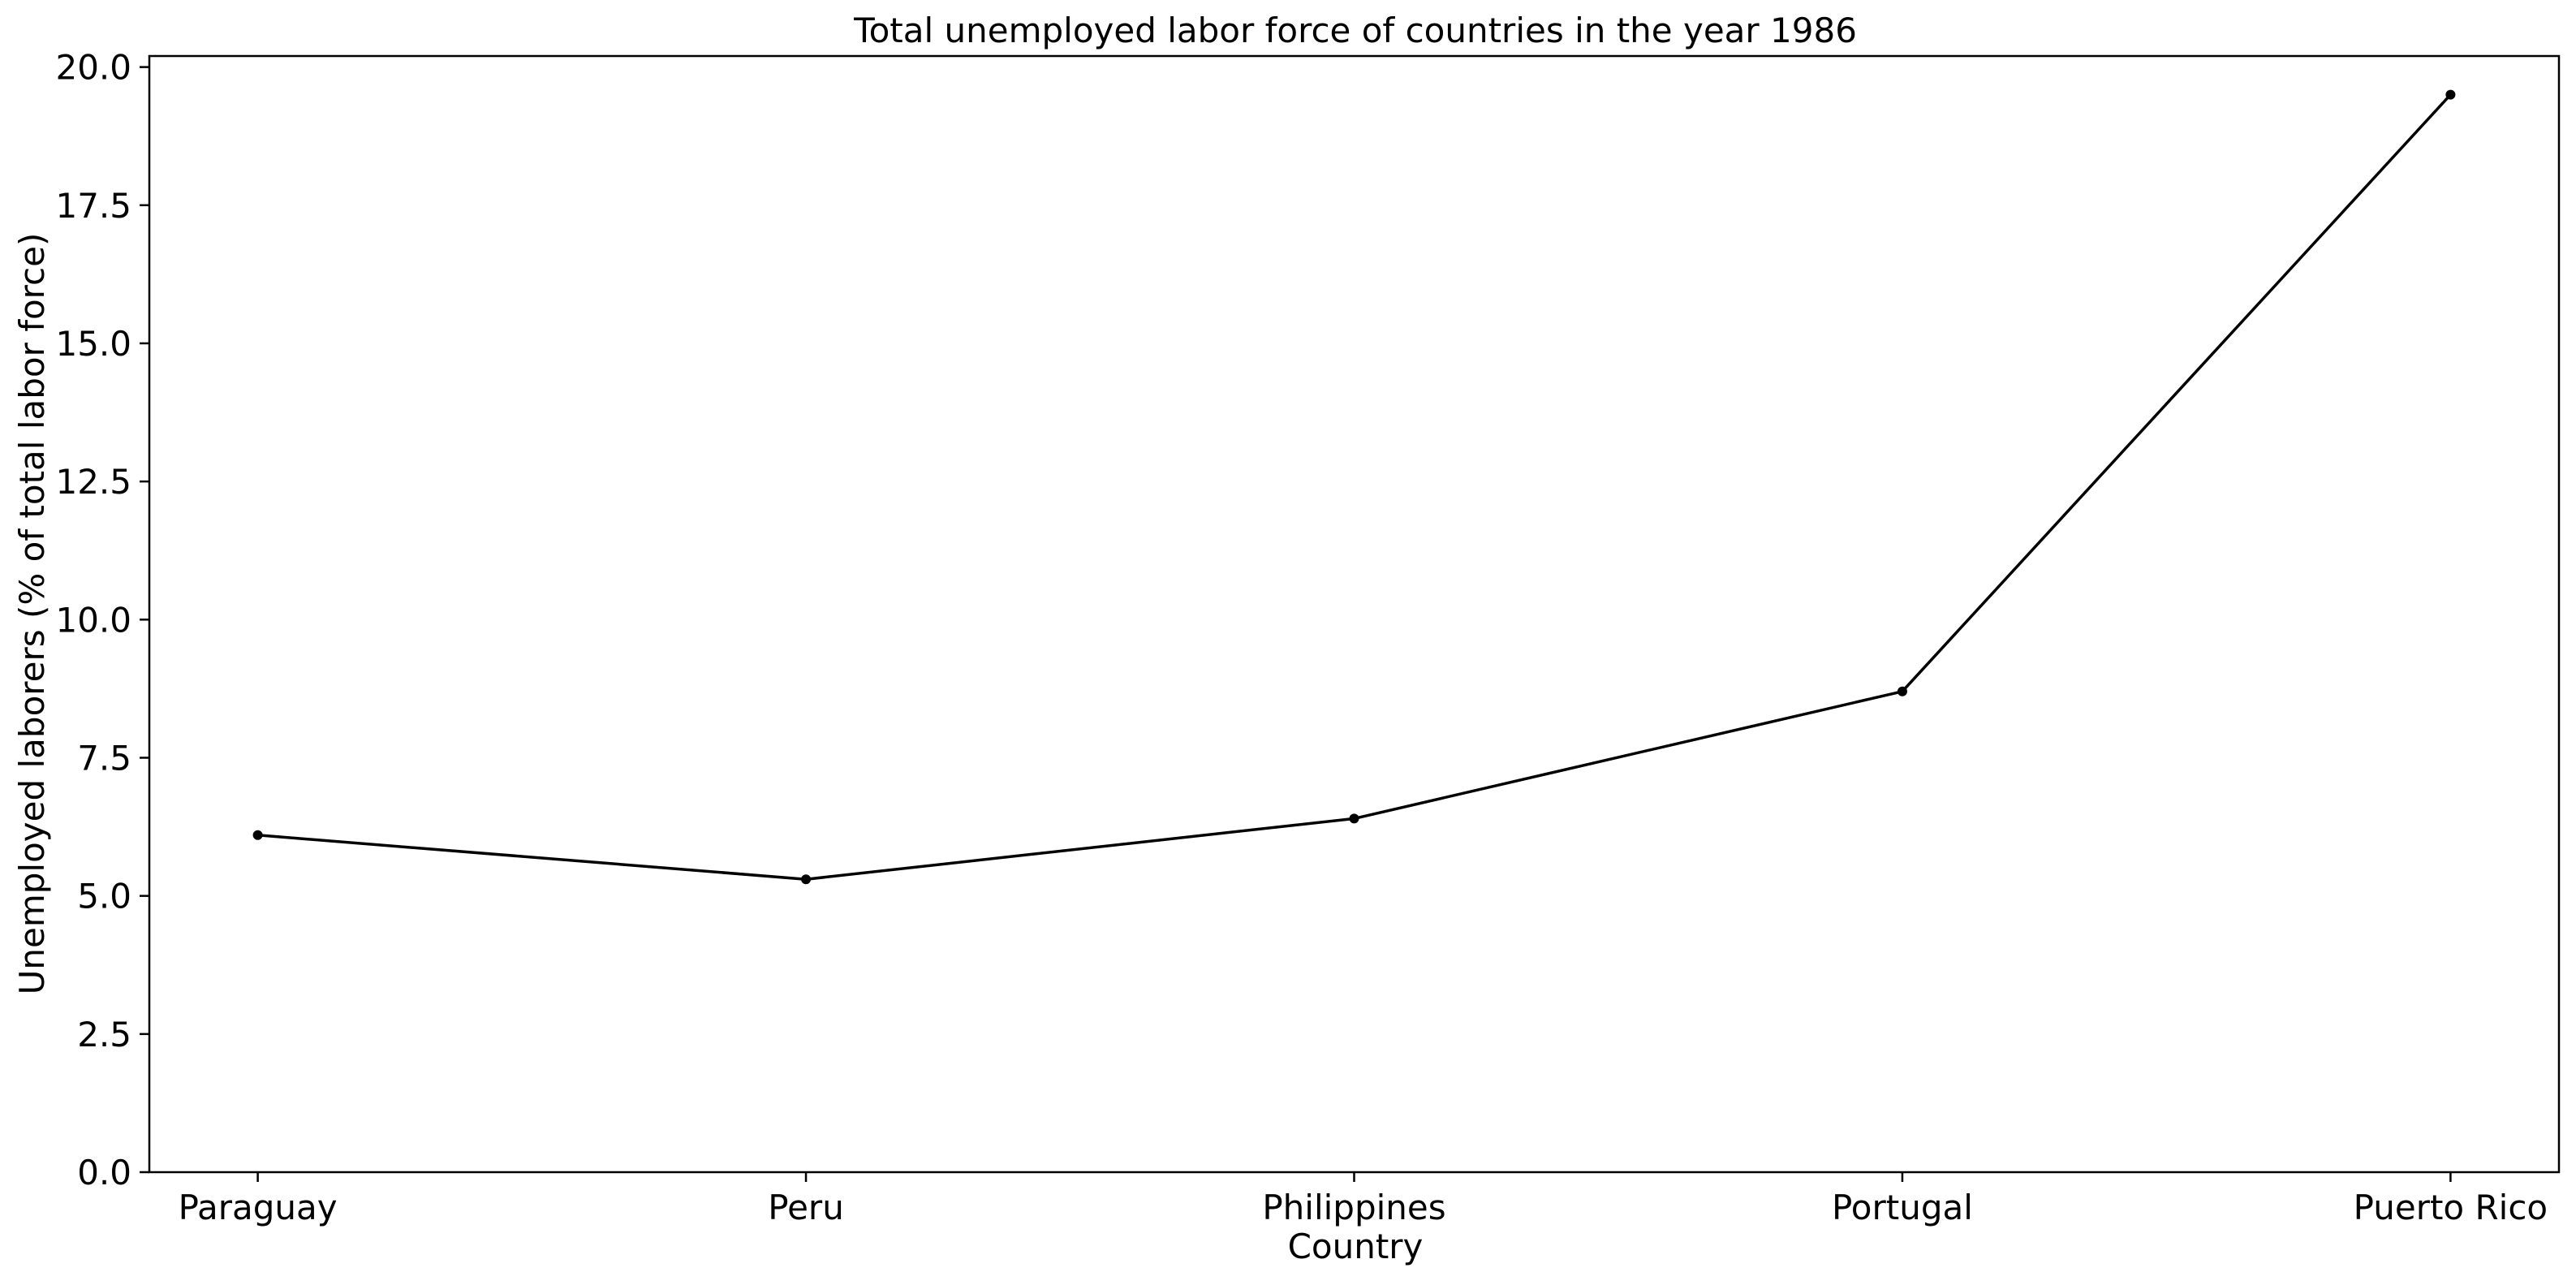  What do you see at coordinates (93, 68) in the screenshot?
I see `y-tick-label: 20.0` at bounding box center [93, 68].